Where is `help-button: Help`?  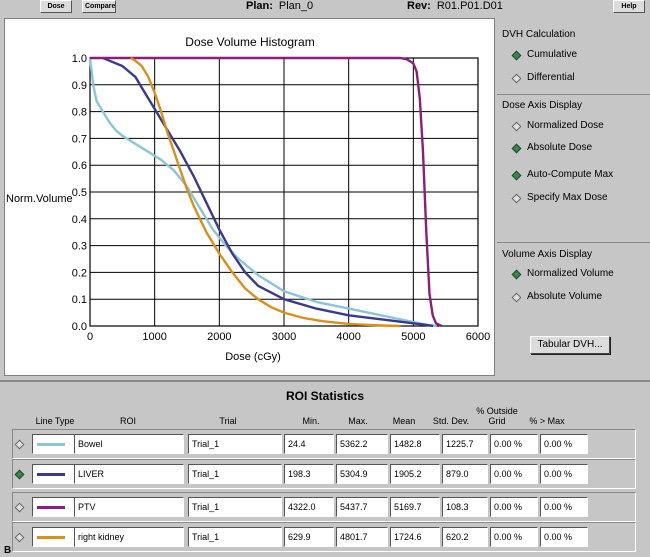
help-button: Help is located at coordinates (629, 6).